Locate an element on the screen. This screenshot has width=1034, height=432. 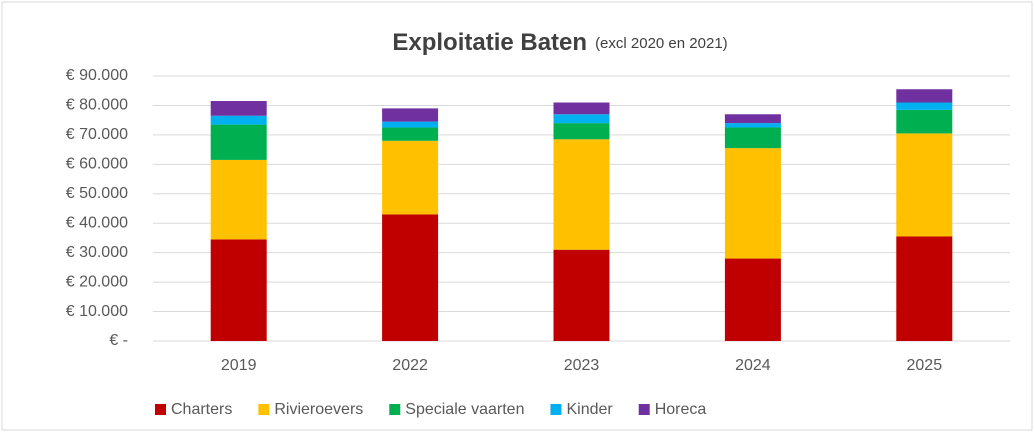
legend-label: Kinder is located at coordinates (589, 409).